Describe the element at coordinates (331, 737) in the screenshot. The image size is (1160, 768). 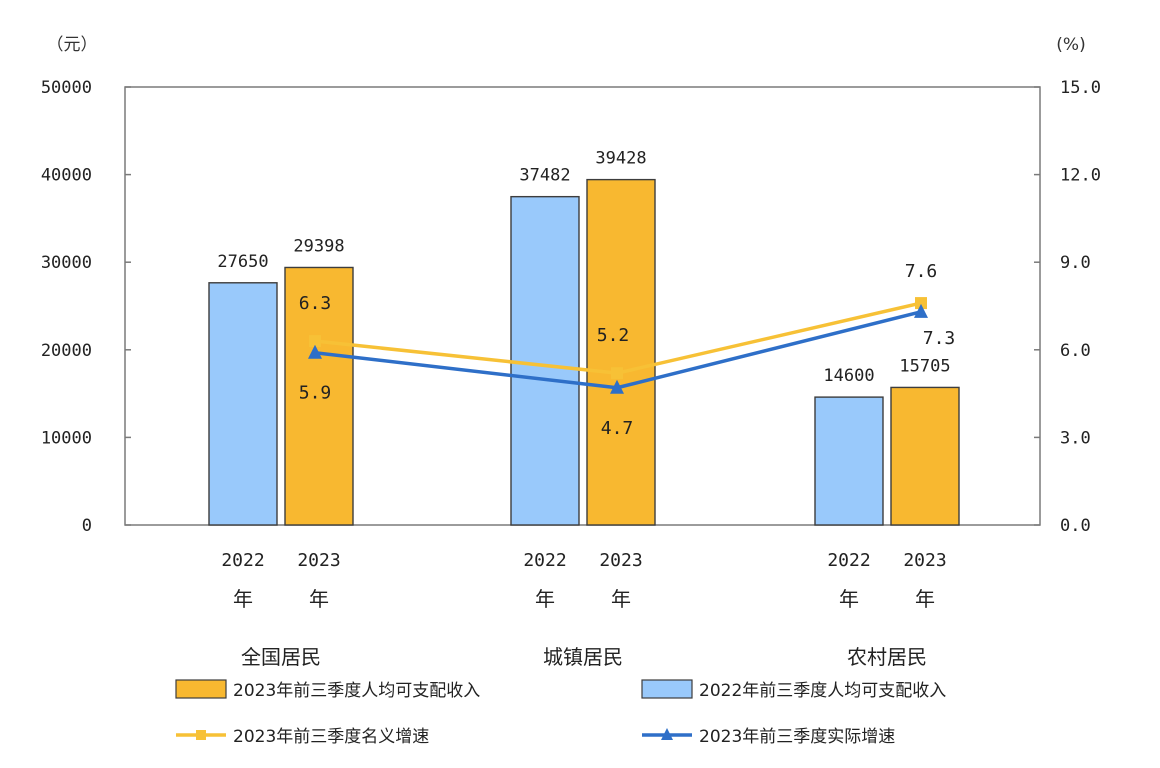
I see `legend-label: 2023年前三季度名义增速` at that location.